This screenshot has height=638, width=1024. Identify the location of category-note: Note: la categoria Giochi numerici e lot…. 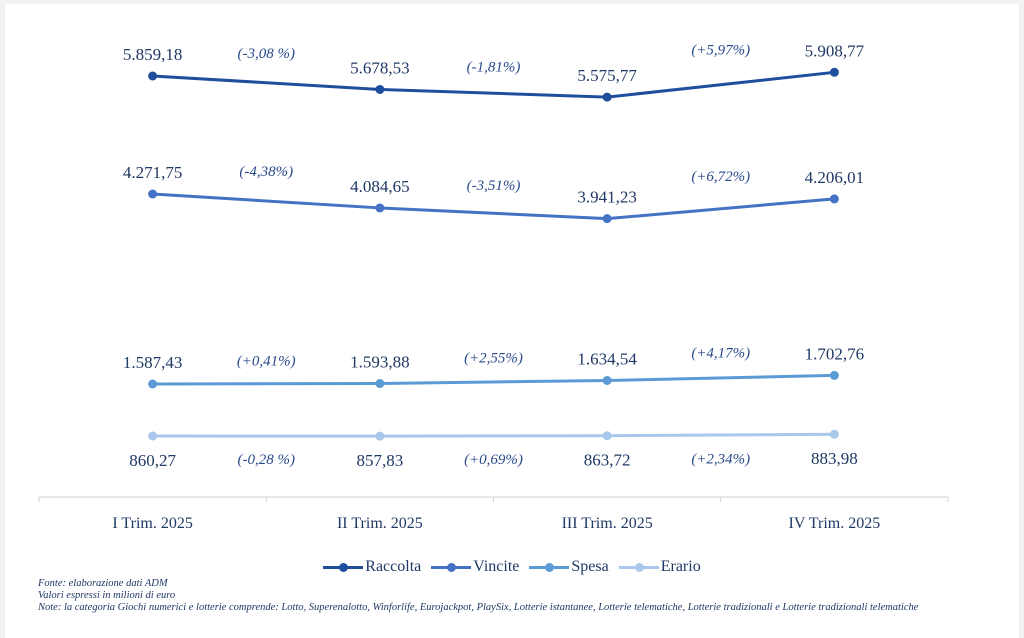
(478, 607).